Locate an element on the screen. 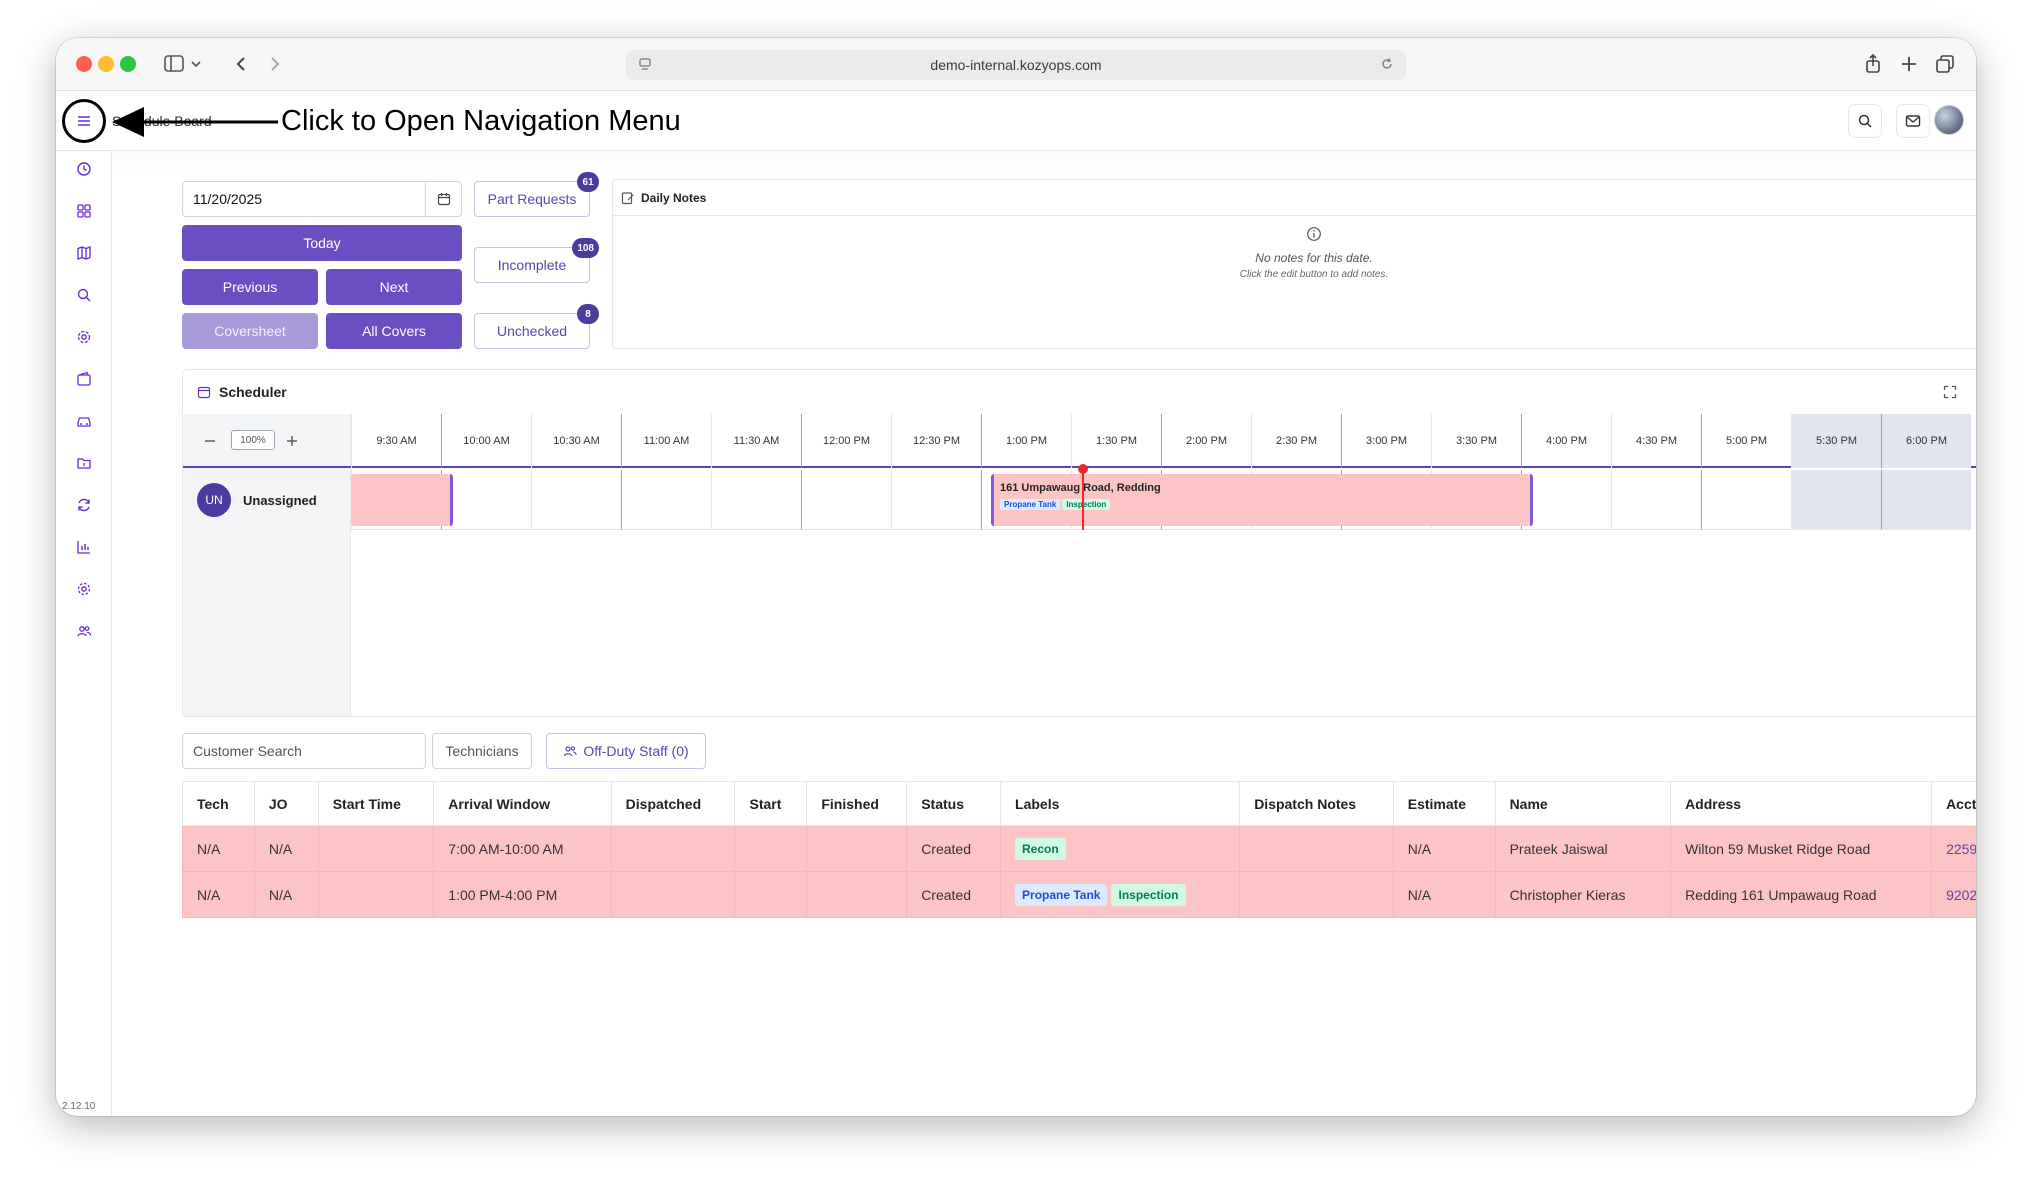  cell-finished is located at coordinates (857, 894).